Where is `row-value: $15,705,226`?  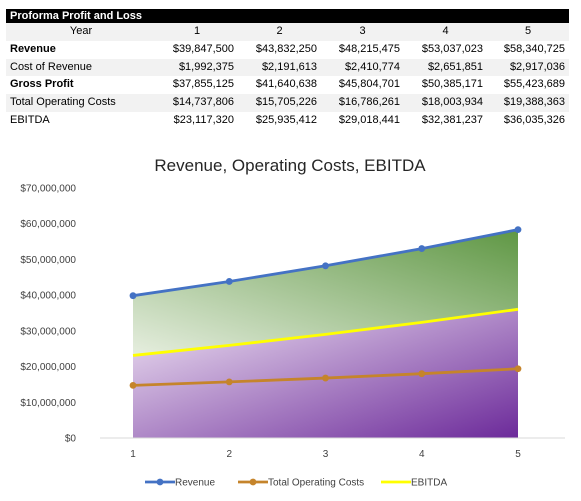 row-value: $15,705,226 is located at coordinates (279, 103).